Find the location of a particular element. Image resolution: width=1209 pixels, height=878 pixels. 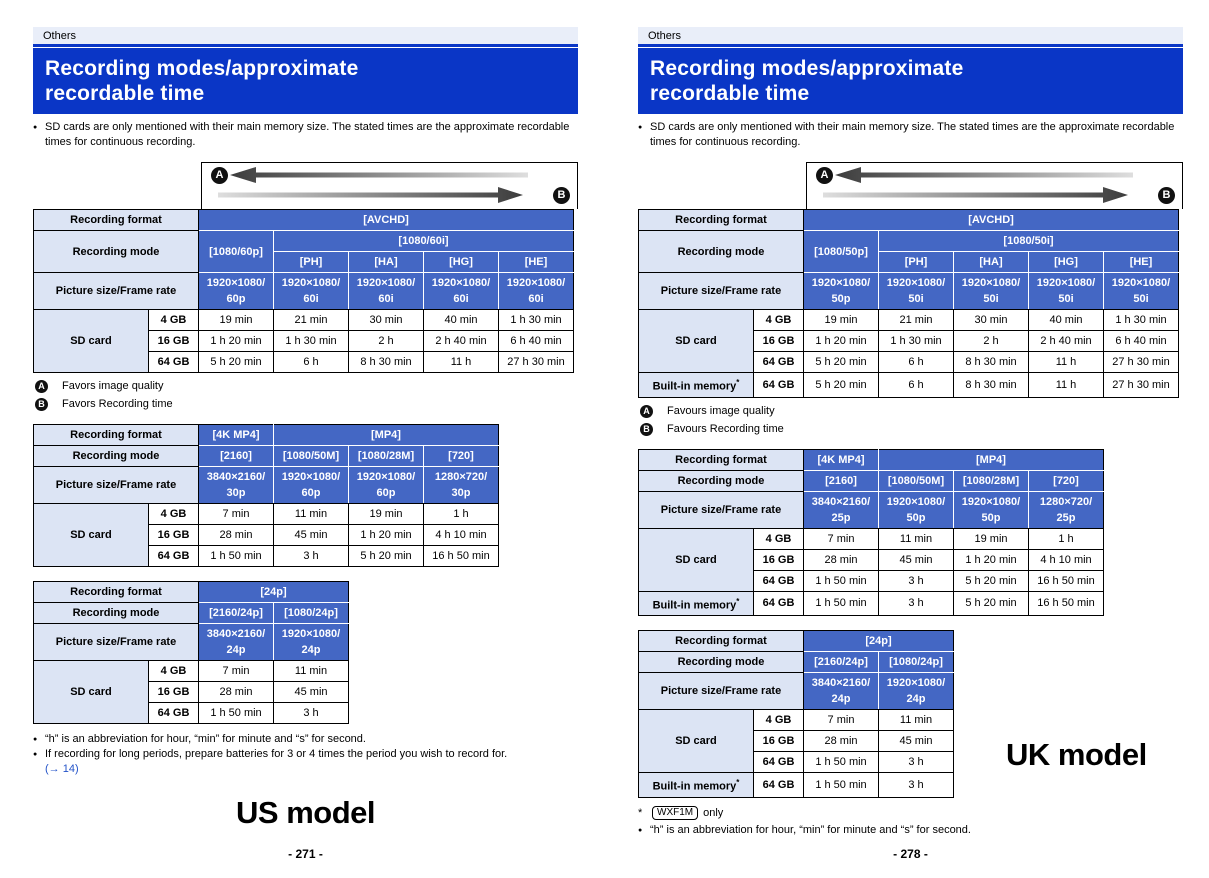

header-cell: [MP4] is located at coordinates (991, 459).